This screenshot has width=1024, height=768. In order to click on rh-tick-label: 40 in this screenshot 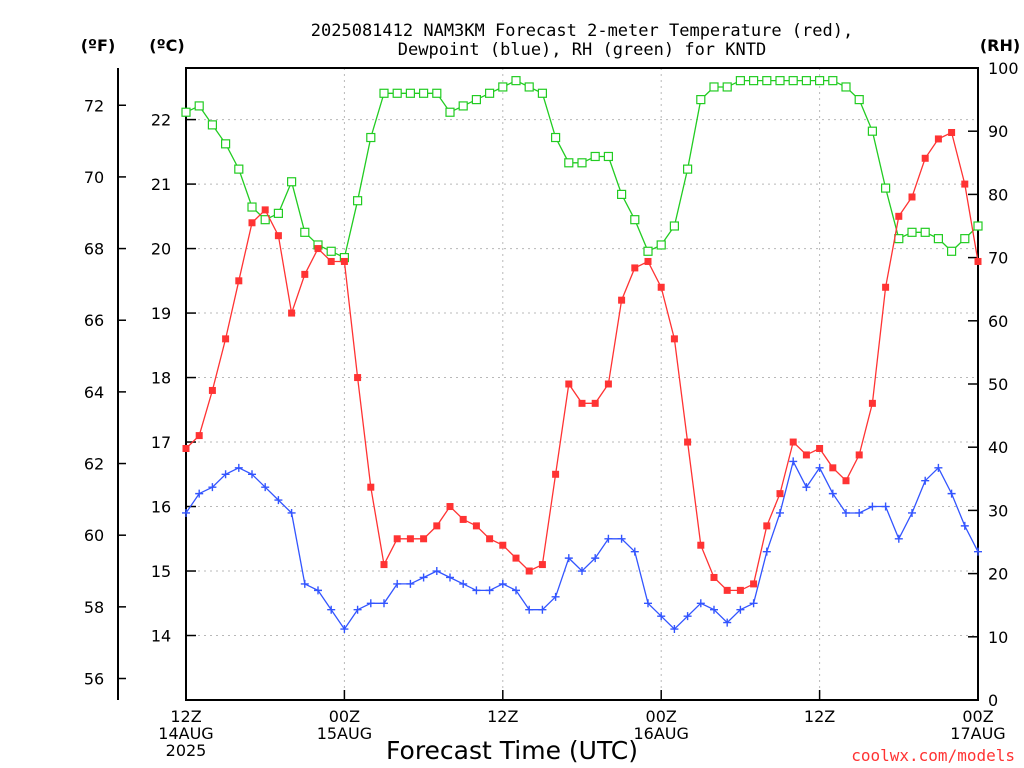, I will do `click(998, 447)`.